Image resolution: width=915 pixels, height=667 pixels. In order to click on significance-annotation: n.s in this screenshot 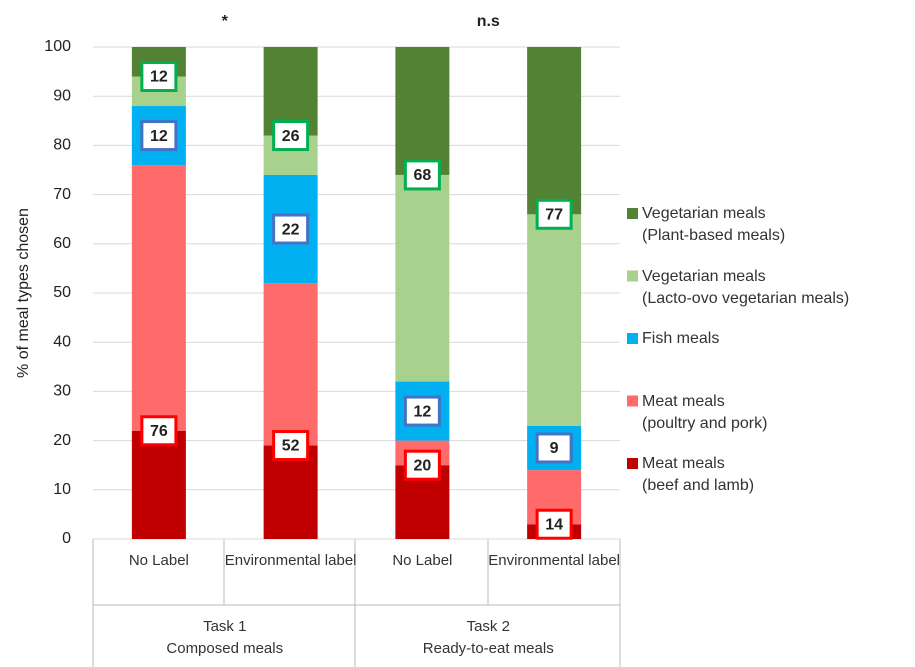, I will do `click(488, 21)`.